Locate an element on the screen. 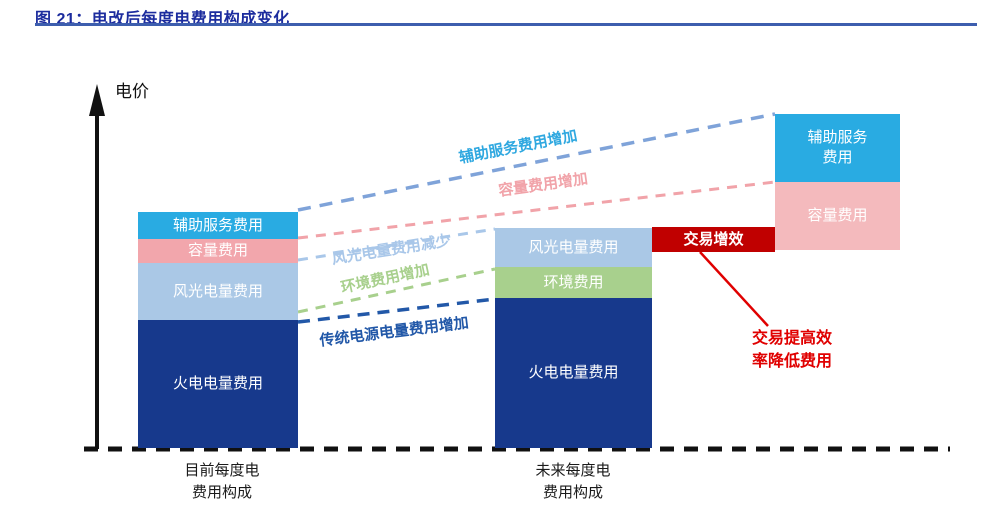  title-underline is located at coordinates (506, 24).